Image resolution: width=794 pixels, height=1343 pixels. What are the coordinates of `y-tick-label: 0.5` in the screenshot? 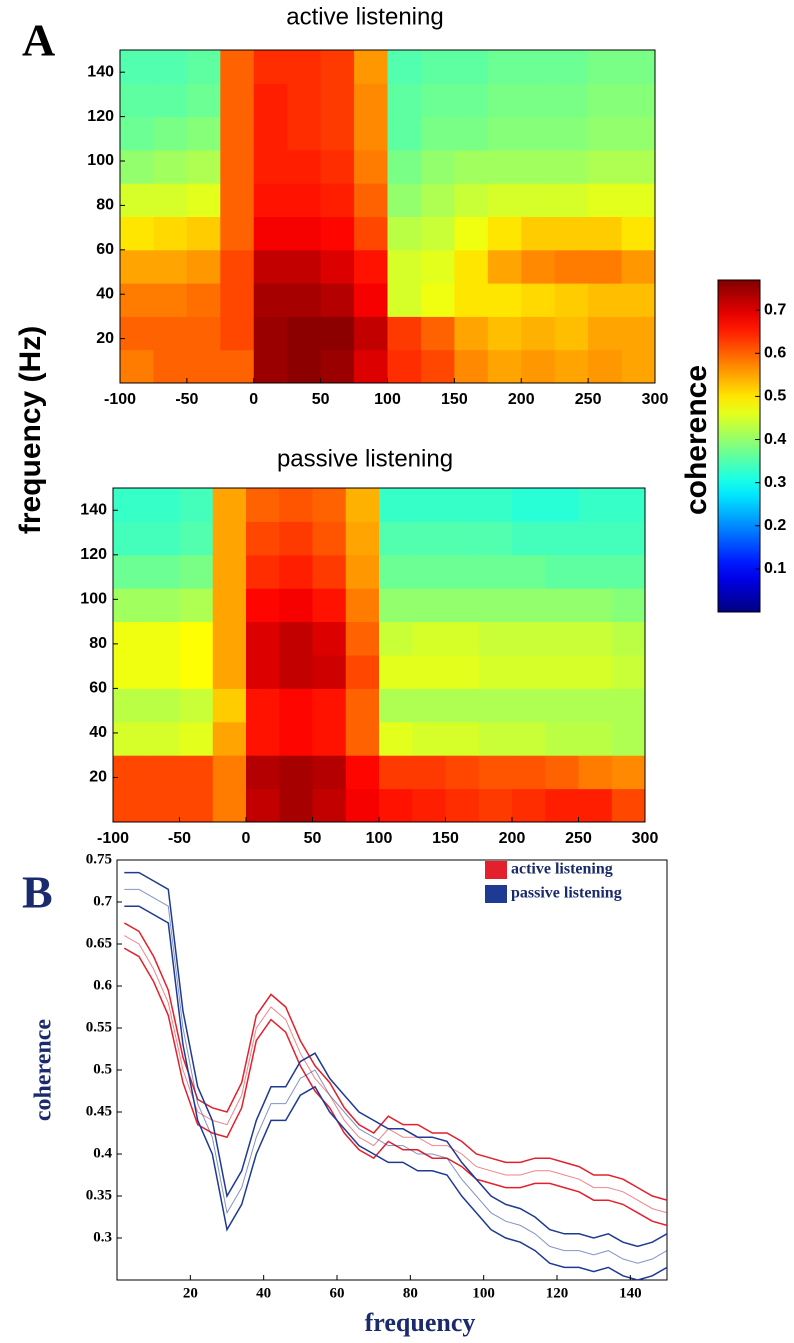 It's located at (102, 1069).